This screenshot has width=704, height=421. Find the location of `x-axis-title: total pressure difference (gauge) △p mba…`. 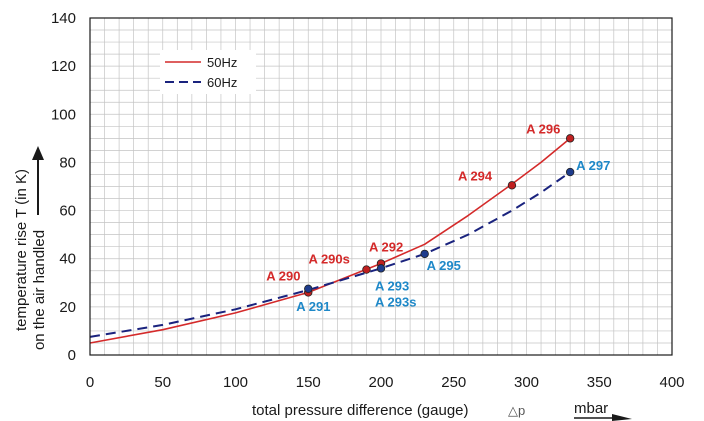

x-axis-title: total pressure difference (gauge) △p mba… is located at coordinates (442, 410).